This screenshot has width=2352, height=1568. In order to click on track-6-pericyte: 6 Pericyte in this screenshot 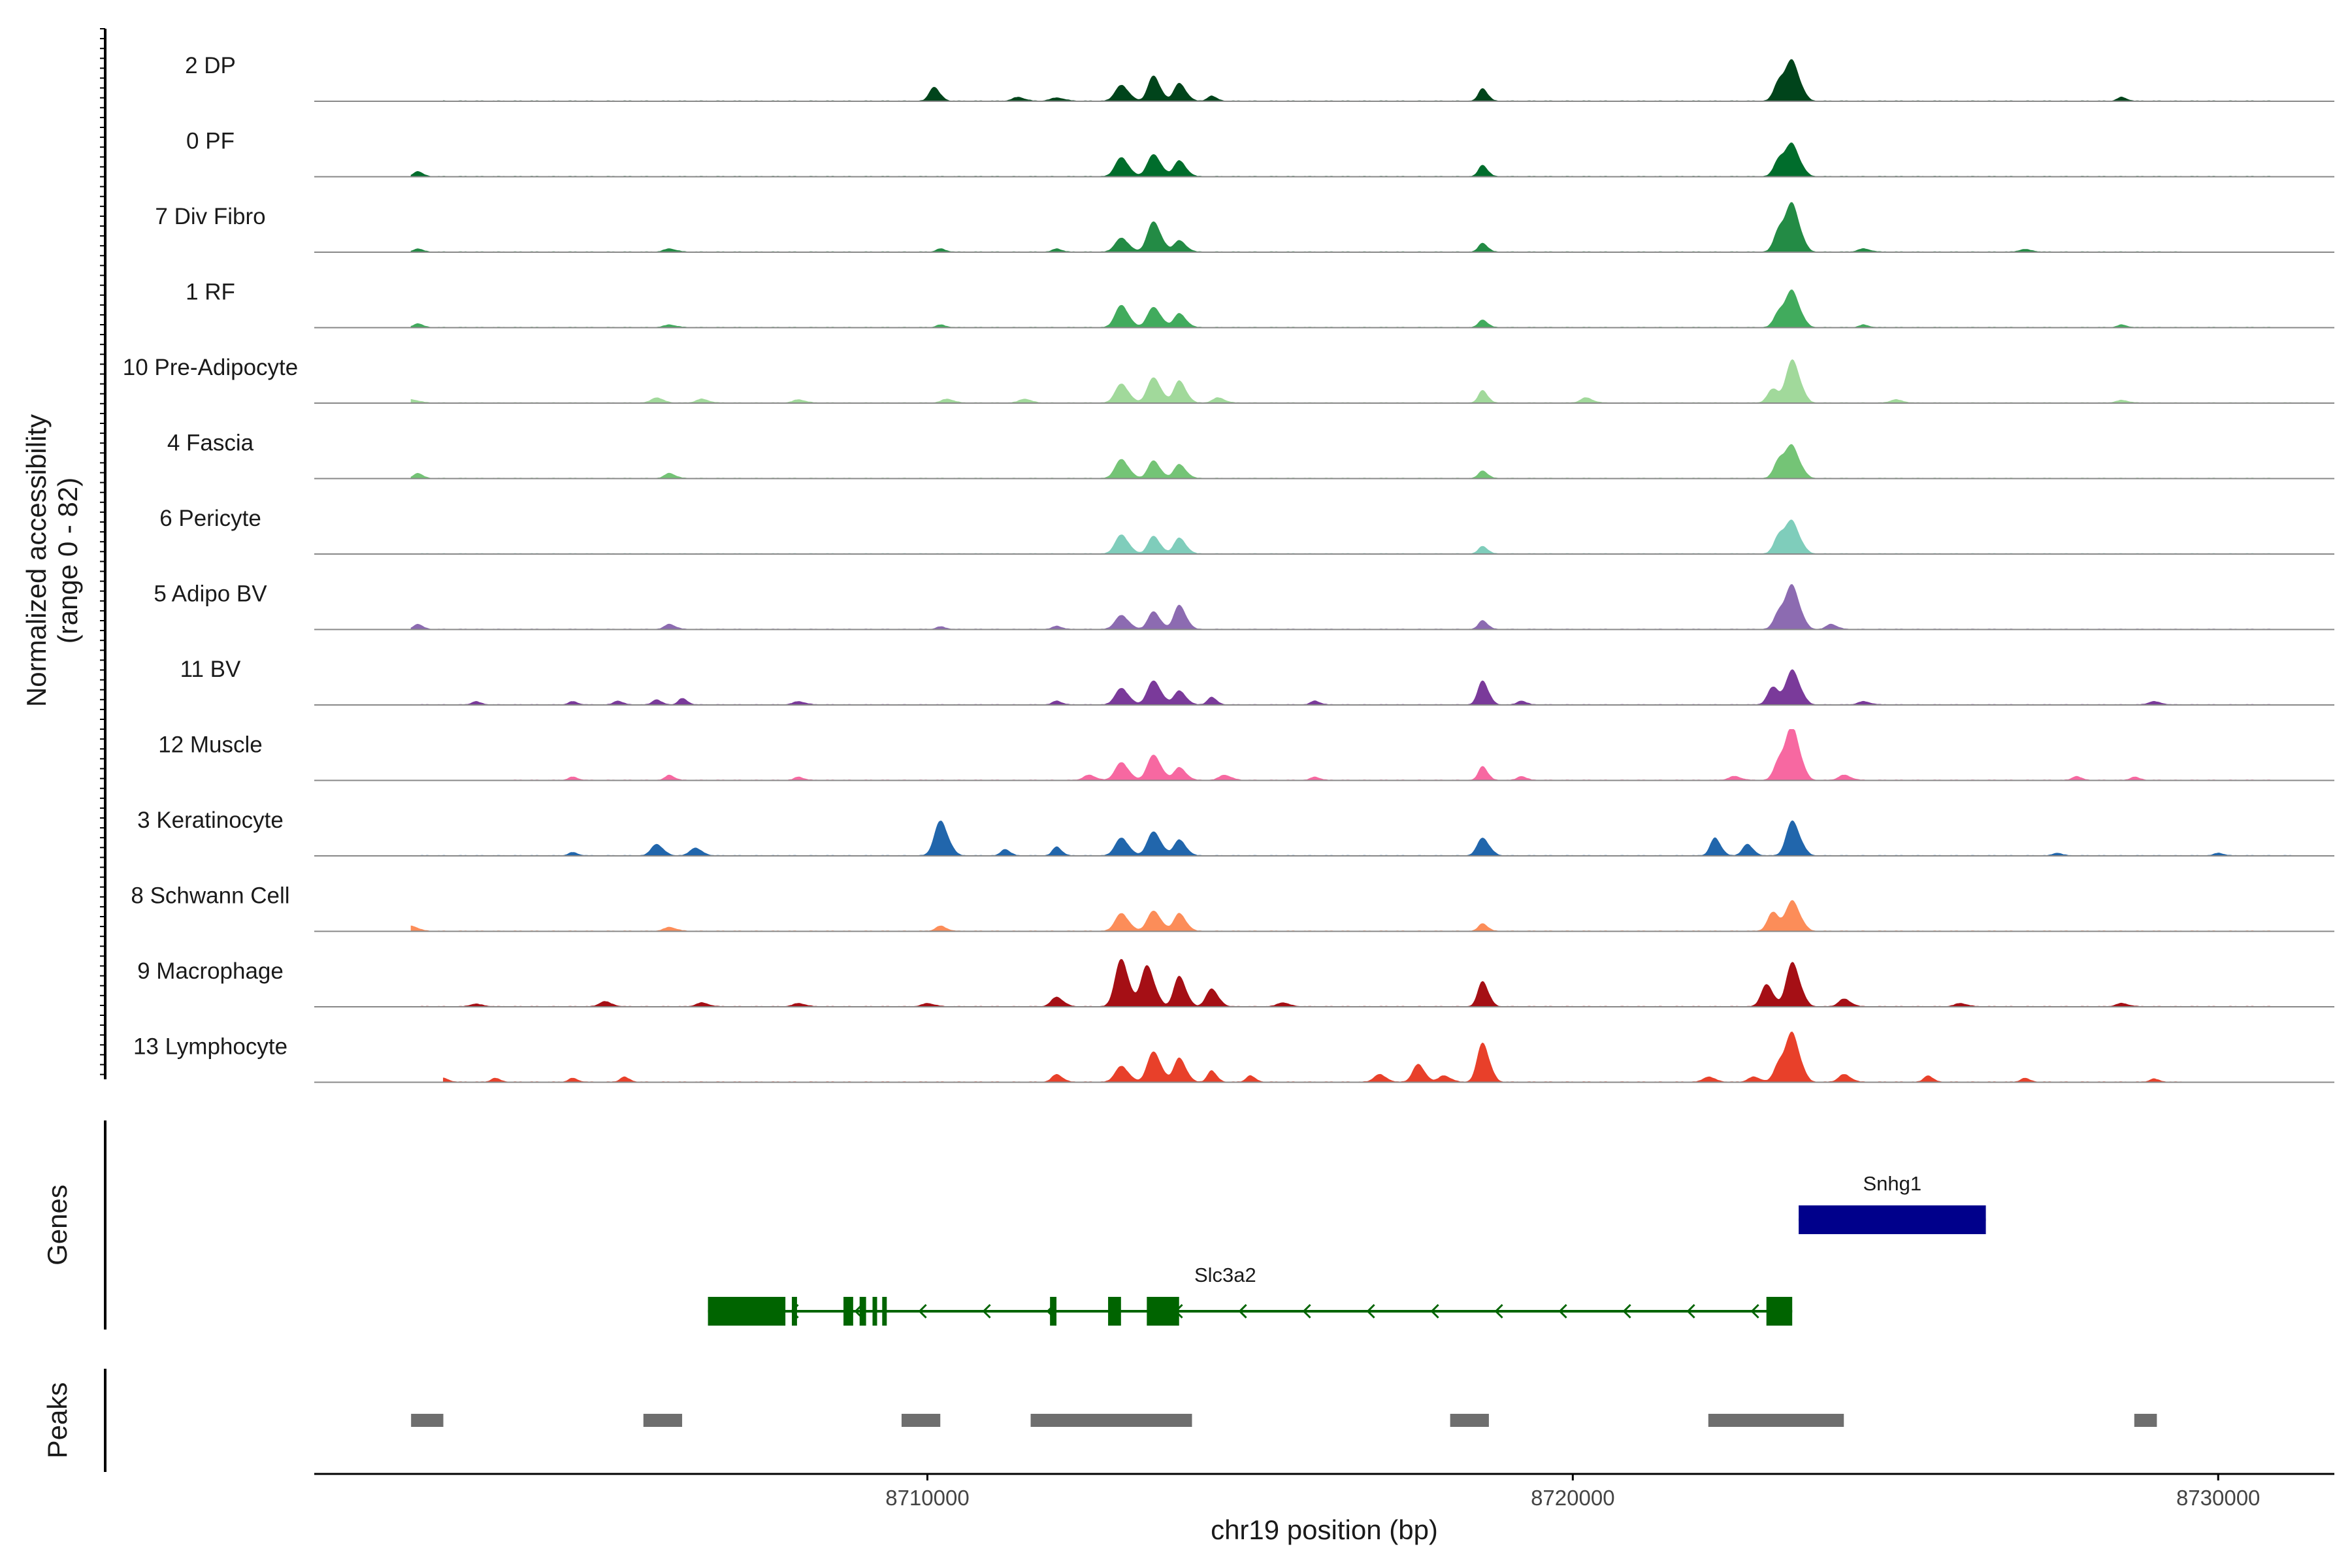, I will do `click(1246, 530)`.